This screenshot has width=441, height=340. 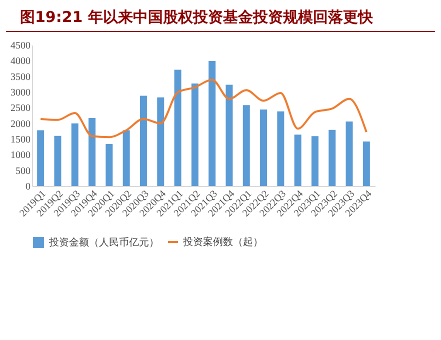 What do you see at coordinates (23, 171) in the screenshot?
I see `y-tick-label: 500` at bounding box center [23, 171].